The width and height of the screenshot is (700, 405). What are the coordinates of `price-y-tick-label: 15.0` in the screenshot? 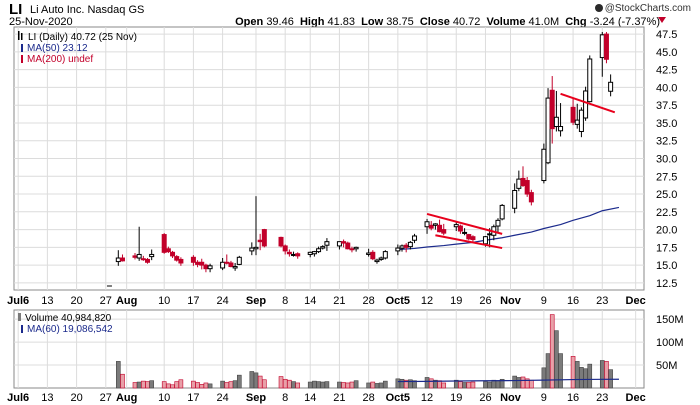 It's located at (666, 266).